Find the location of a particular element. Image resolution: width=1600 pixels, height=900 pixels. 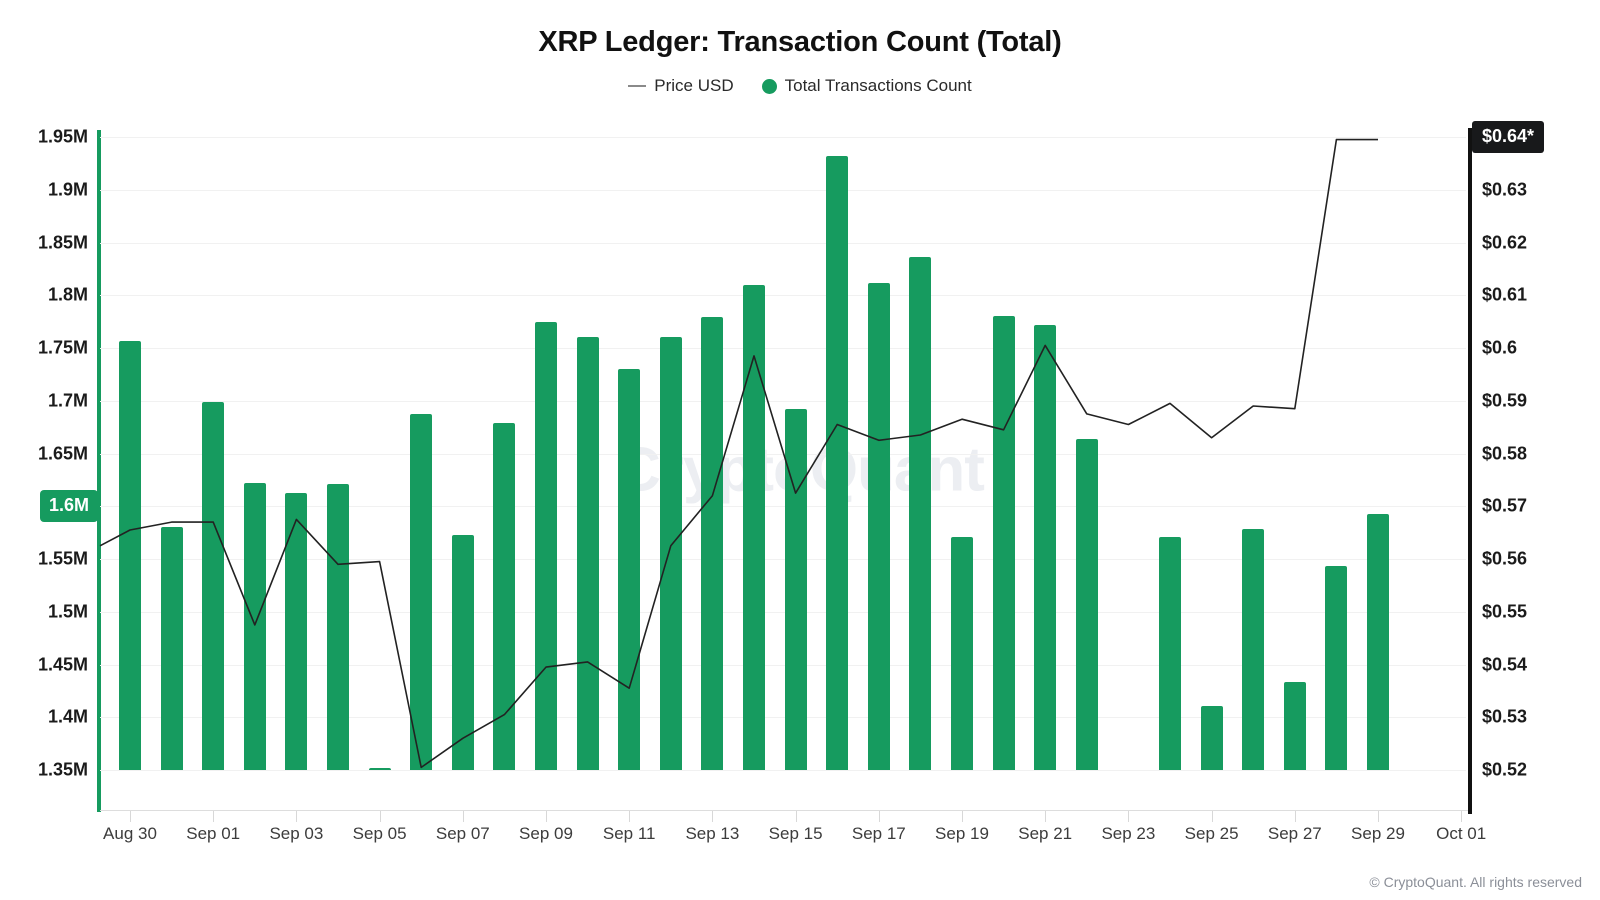

y-axis-left-current-badge: 1.6M is located at coordinates (69, 506).